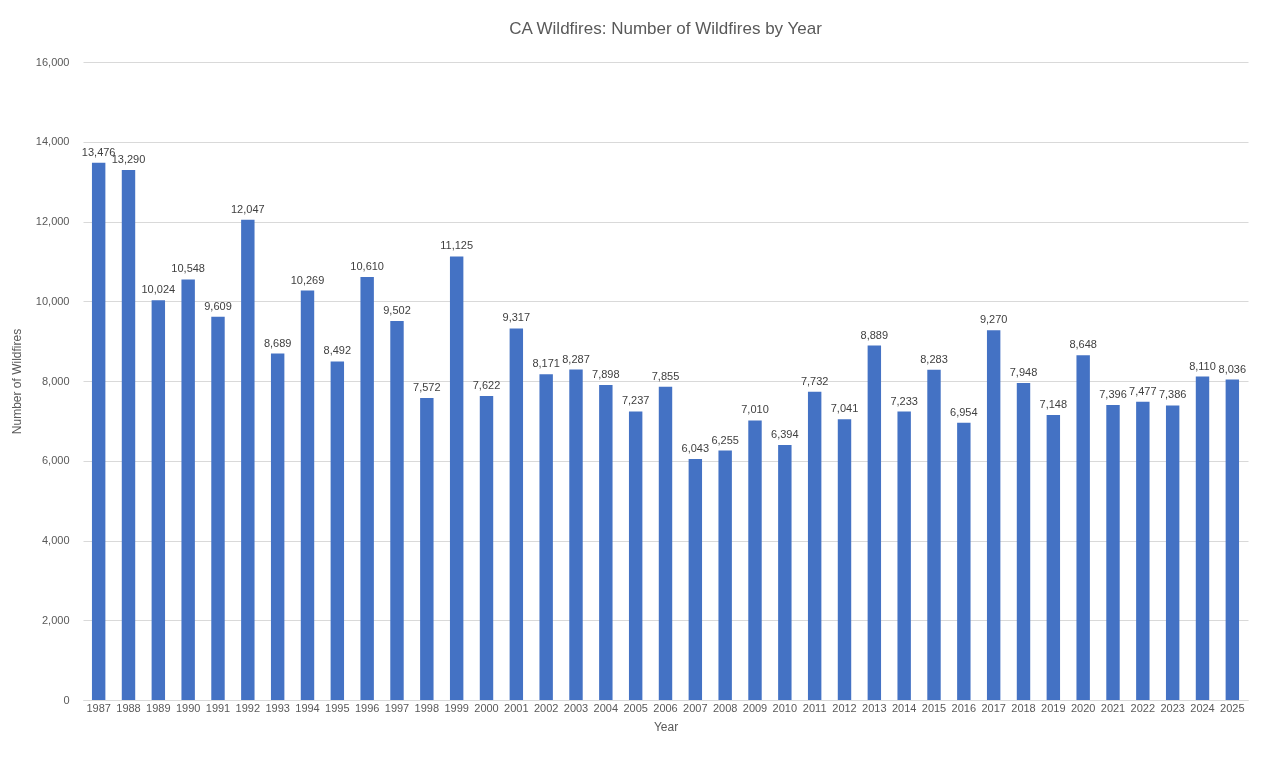 The image size is (1269, 772). What do you see at coordinates (397, 310) in the screenshot?
I see `data-label: 9,502` at bounding box center [397, 310].